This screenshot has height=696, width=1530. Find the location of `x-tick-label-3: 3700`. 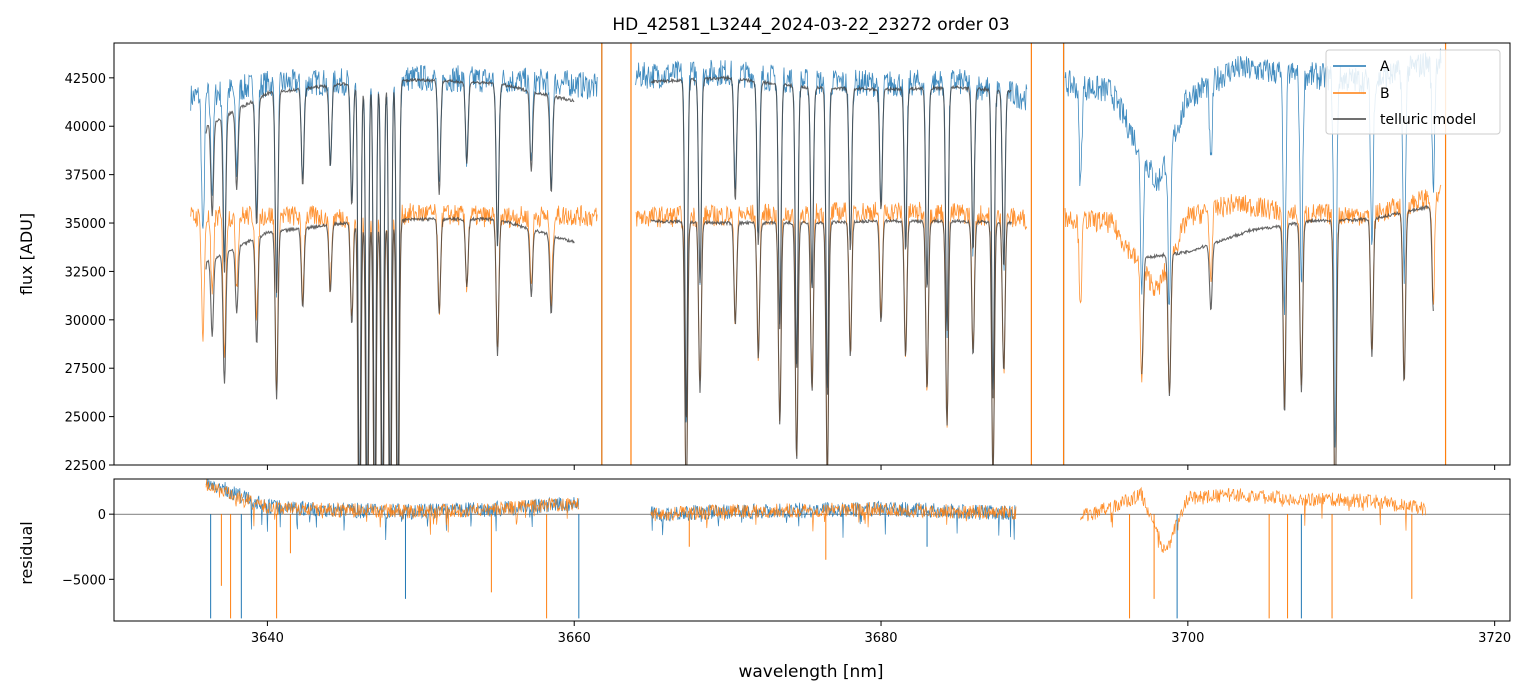

x-tick-label-3: 3700 is located at coordinates (1187, 638).